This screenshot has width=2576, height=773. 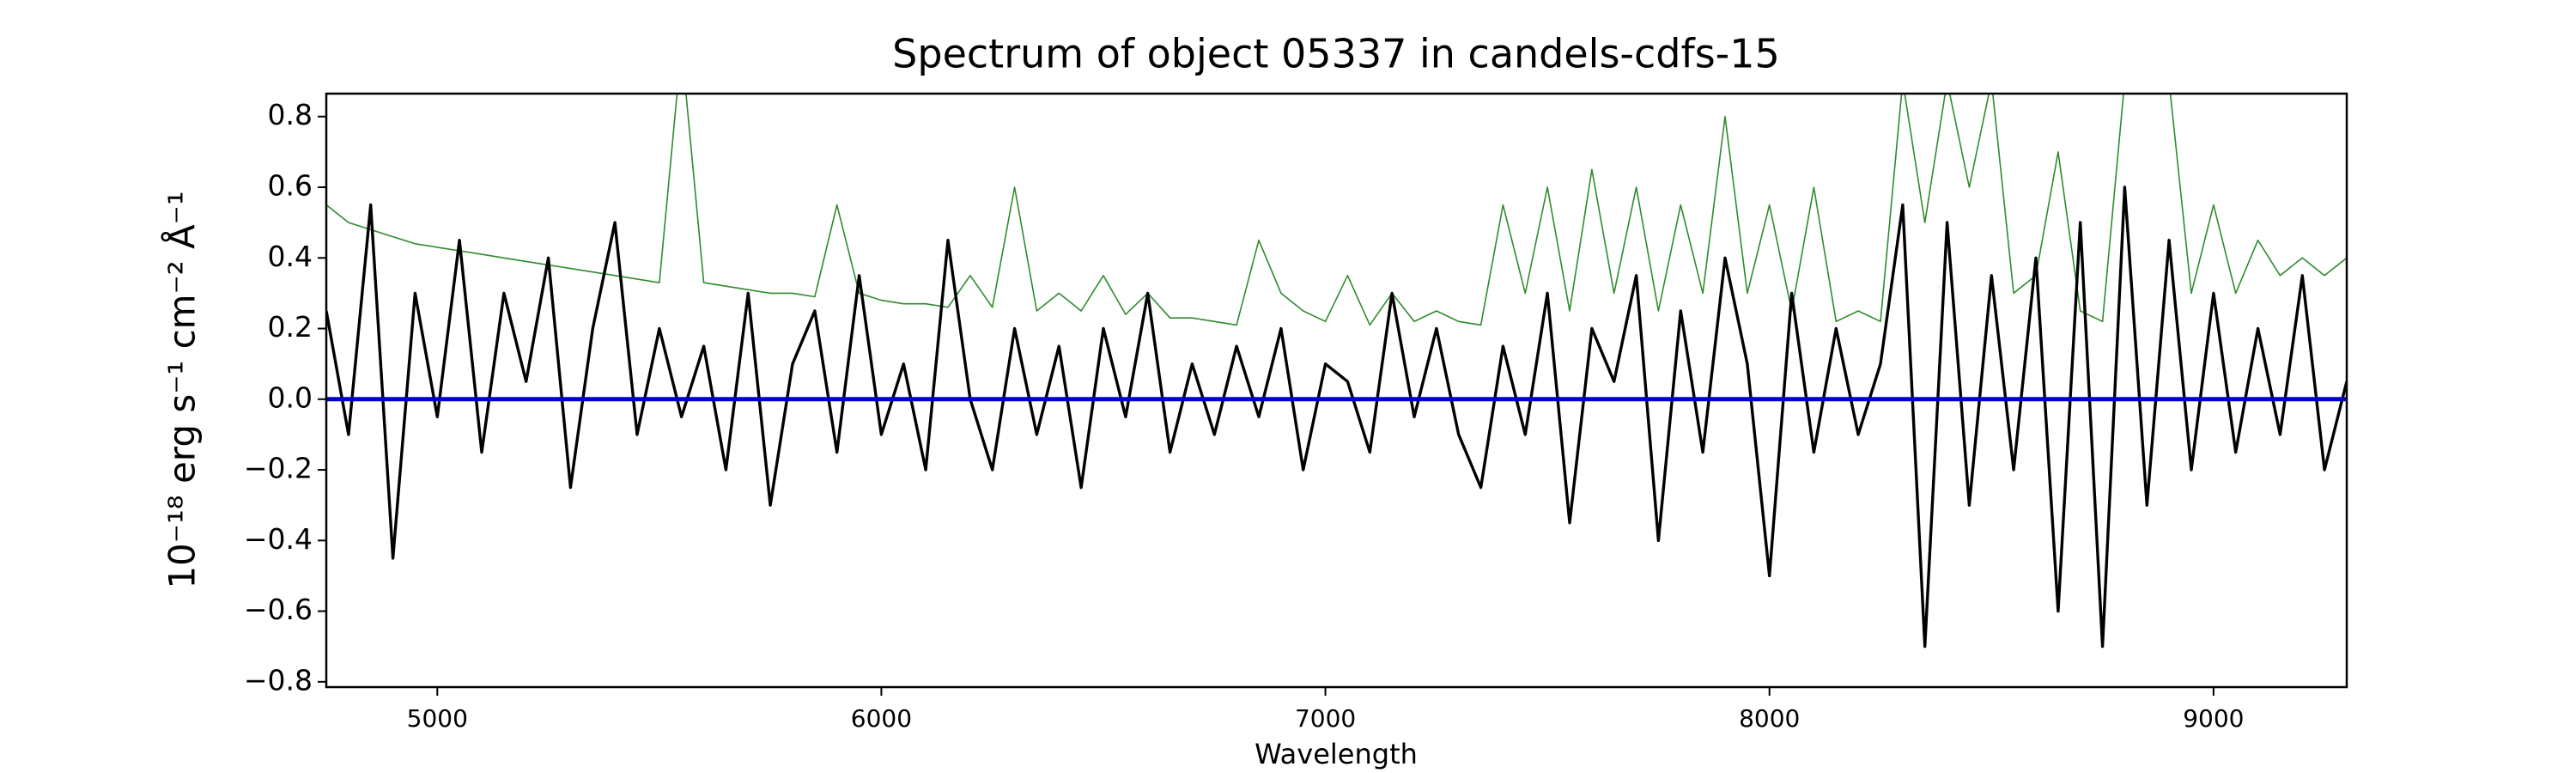 What do you see at coordinates (291, 327) in the screenshot?
I see `y-tick-label: 0.2` at bounding box center [291, 327].